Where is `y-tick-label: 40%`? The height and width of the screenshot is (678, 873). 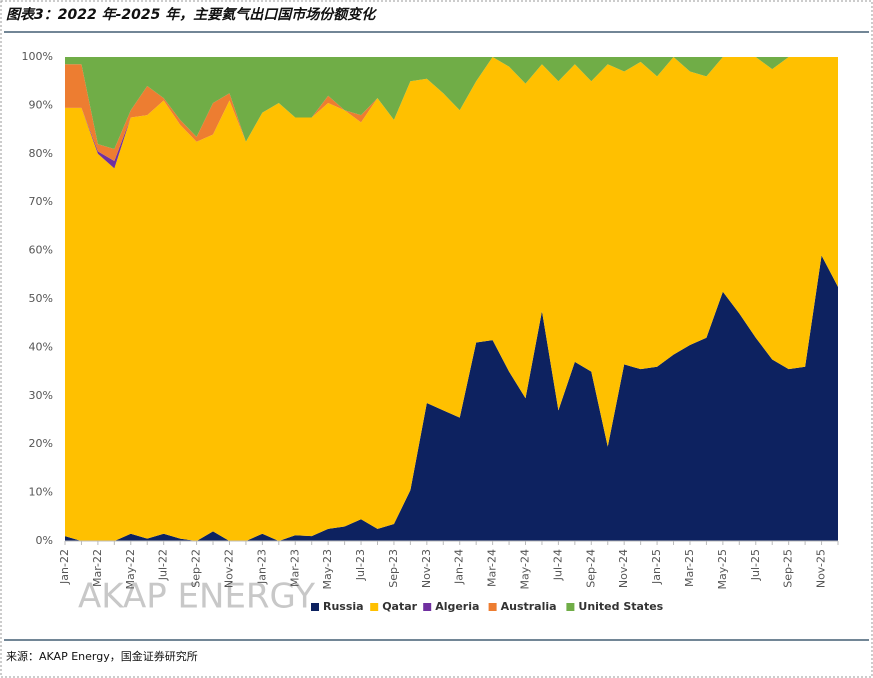
y-tick-label: 40% is located at coordinates (41, 346).